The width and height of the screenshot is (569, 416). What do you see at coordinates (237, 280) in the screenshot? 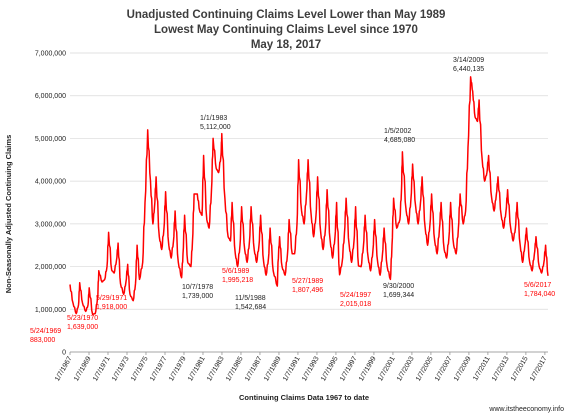
I see `annotation-value: 1,995,218` at bounding box center [237, 280].